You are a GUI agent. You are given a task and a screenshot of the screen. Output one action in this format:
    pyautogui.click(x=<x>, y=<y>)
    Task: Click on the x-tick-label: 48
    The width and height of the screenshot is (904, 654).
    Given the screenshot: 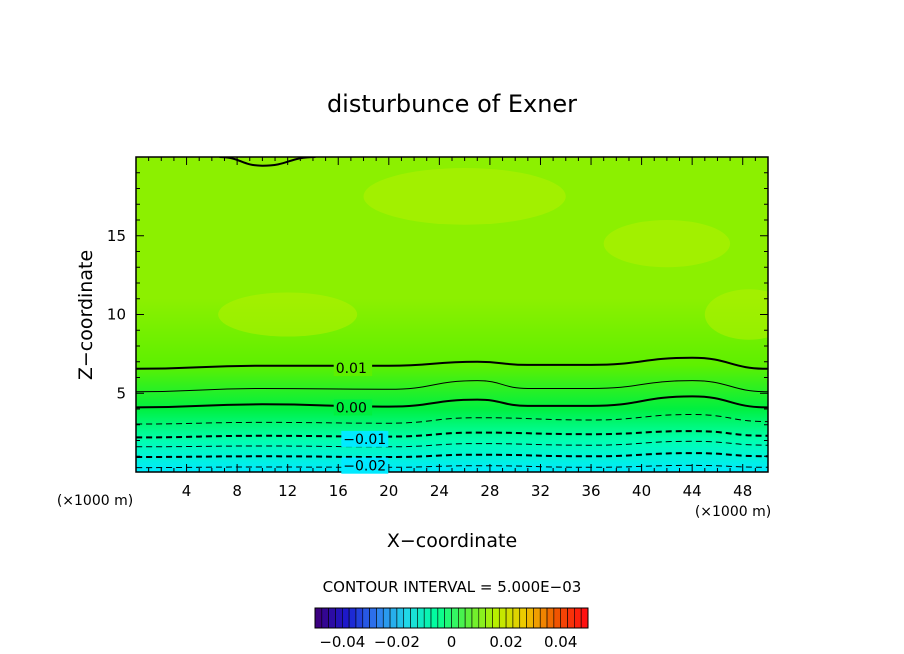 What is the action you would take?
    pyautogui.click(x=742, y=491)
    